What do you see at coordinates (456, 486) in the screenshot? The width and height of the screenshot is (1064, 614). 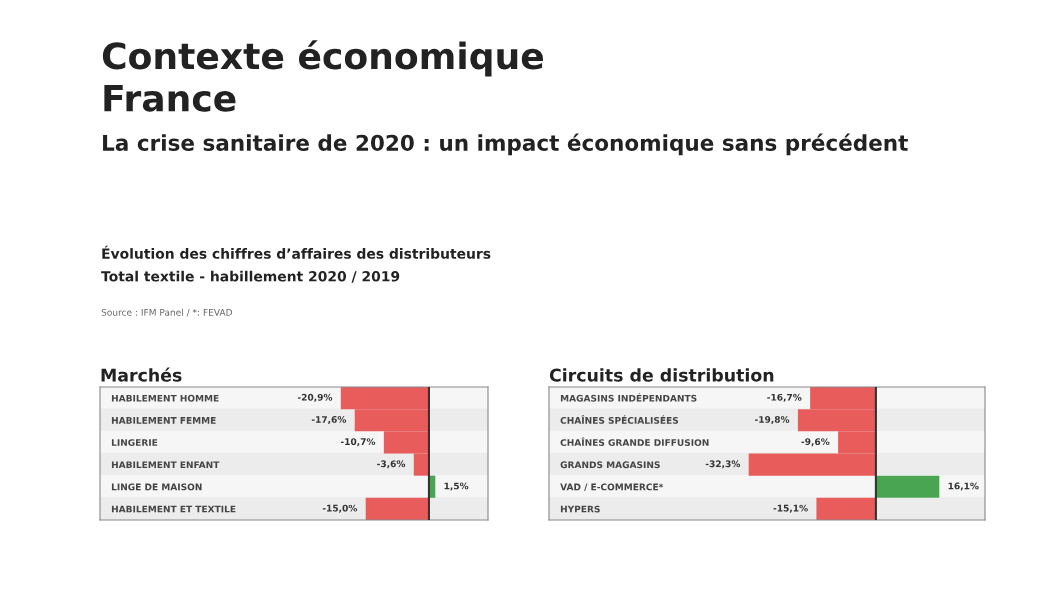 I see `data-label: 1,5%` at bounding box center [456, 486].